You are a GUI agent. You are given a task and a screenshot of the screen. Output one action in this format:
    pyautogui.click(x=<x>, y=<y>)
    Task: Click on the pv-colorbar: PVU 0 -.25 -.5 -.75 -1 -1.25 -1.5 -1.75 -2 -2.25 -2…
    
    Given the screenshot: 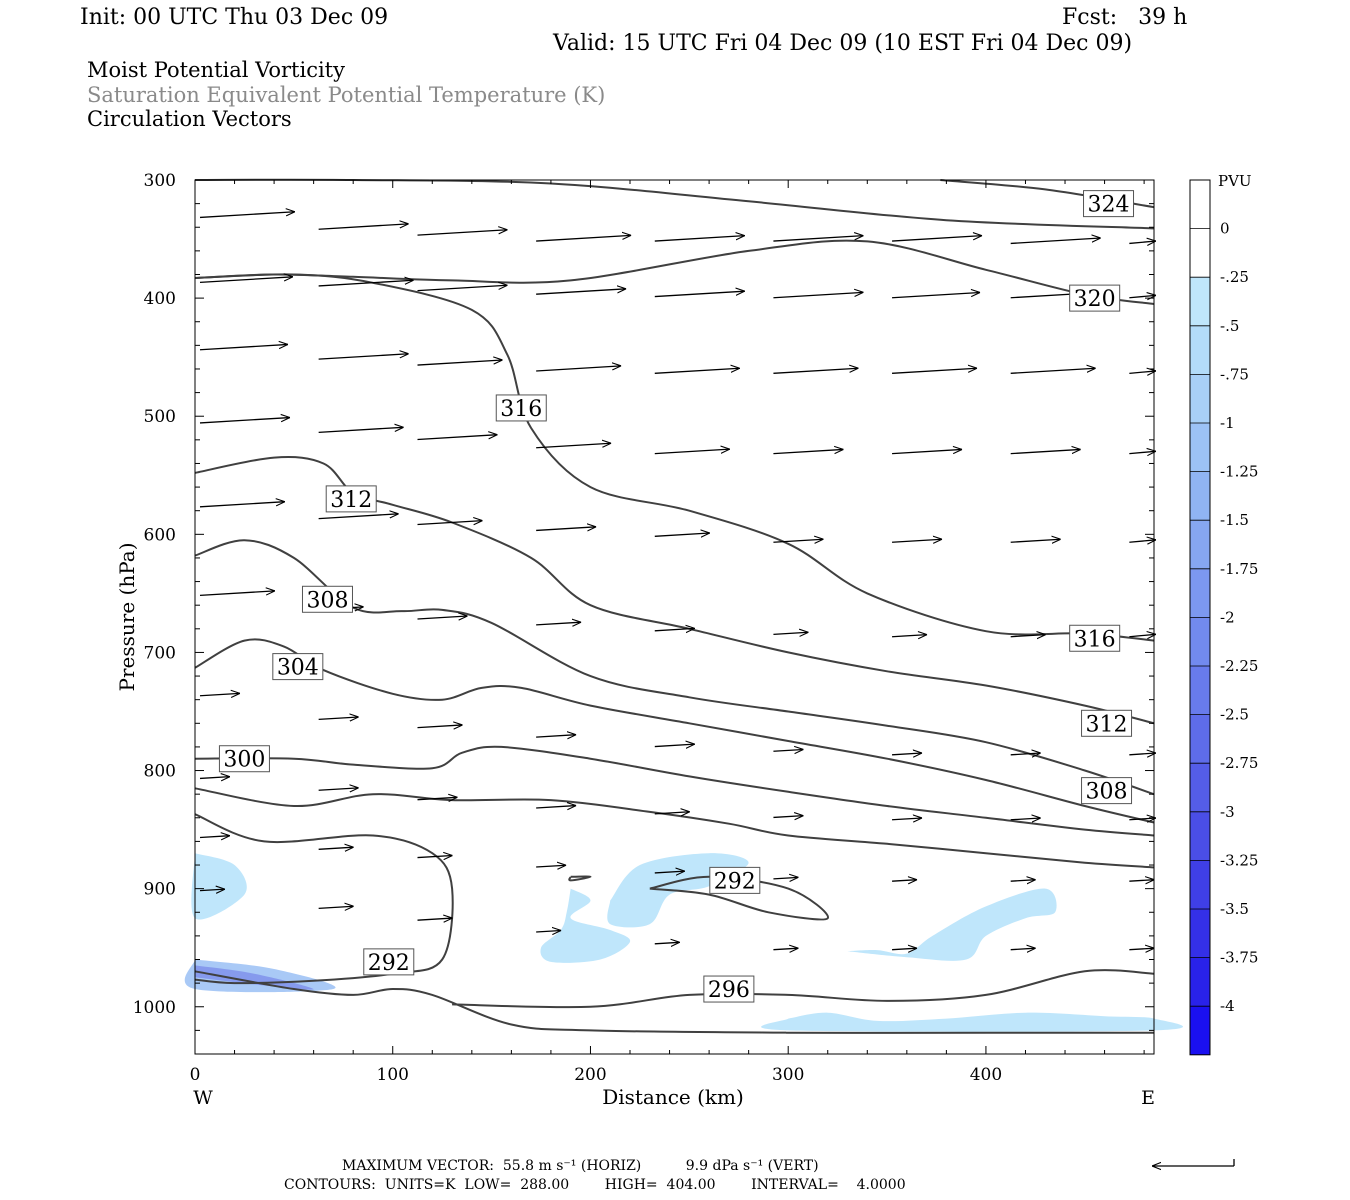 What is the action you would take?
    pyautogui.click(x=1223, y=614)
    